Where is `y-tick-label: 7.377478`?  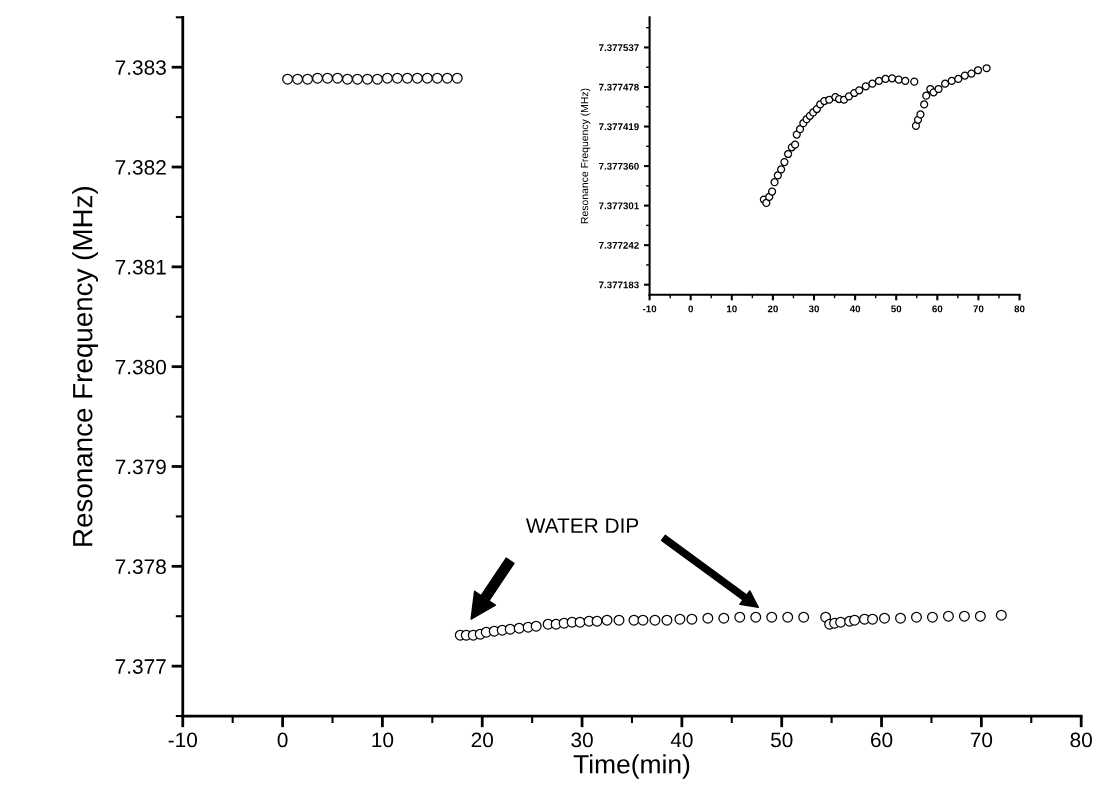 y-tick-label: 7.377478 is located at coordinates (619, 87).